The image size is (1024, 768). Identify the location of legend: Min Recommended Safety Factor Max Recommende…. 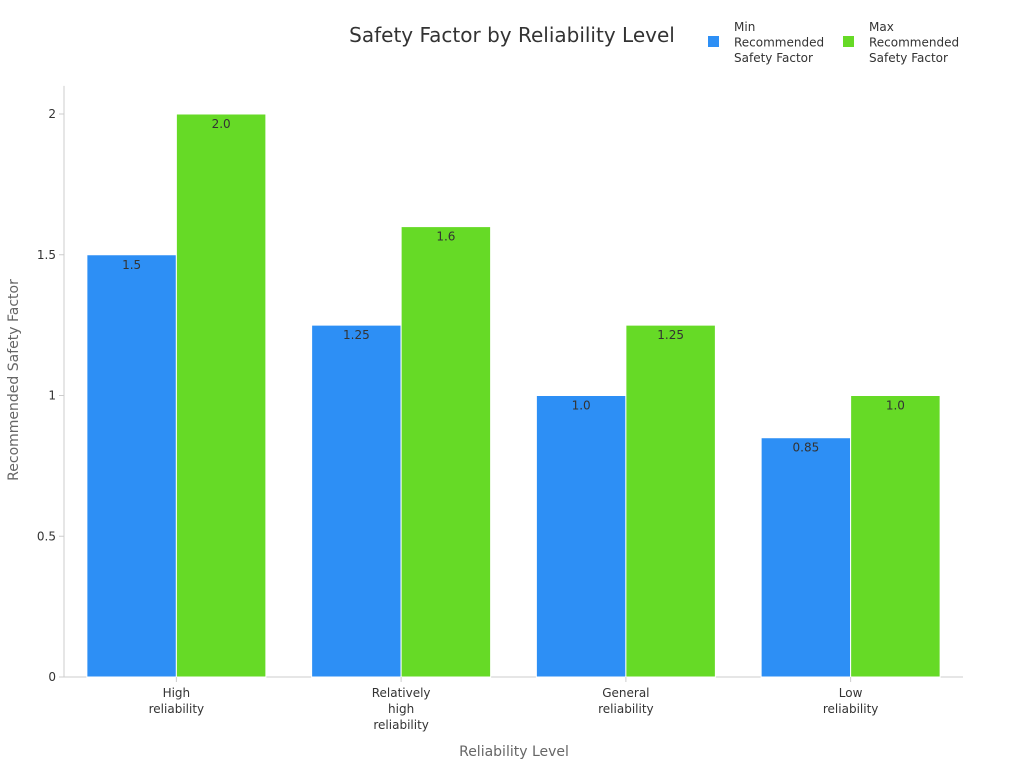
(833, 42).